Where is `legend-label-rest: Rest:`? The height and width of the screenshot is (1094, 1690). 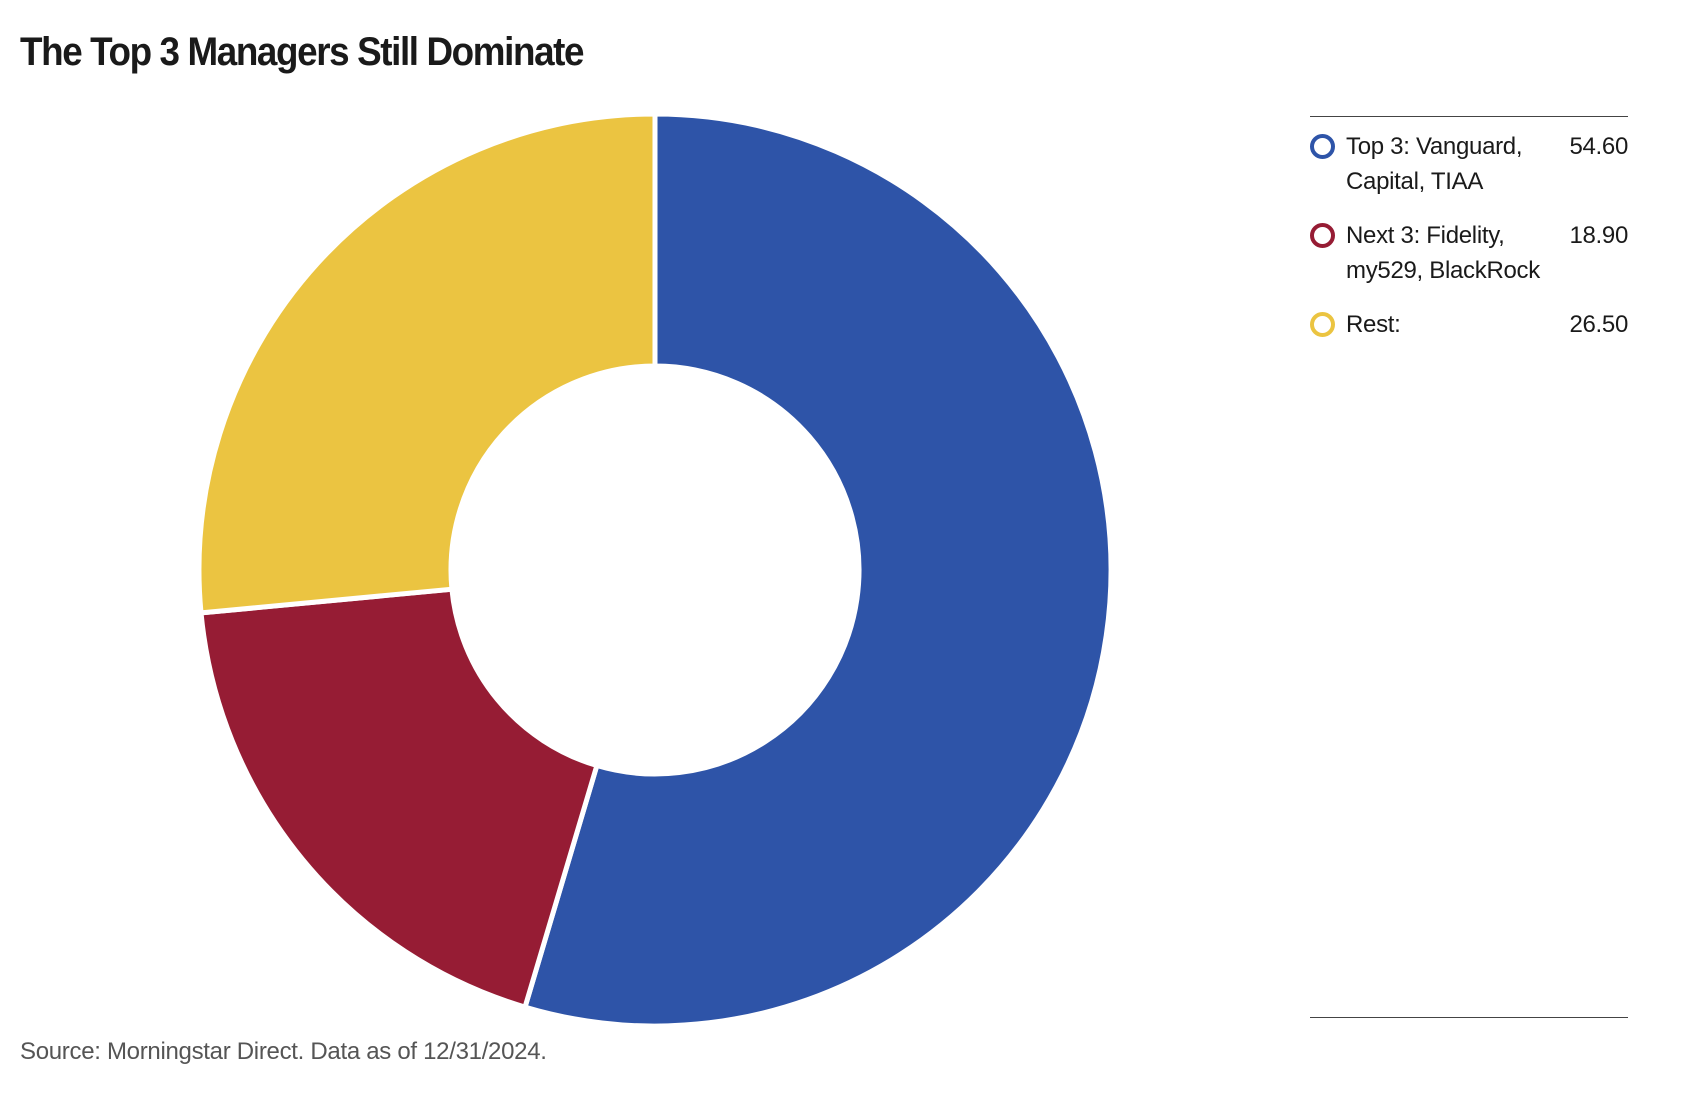 legend-label-rest: Rest: is located at coordinates (1373, 324).